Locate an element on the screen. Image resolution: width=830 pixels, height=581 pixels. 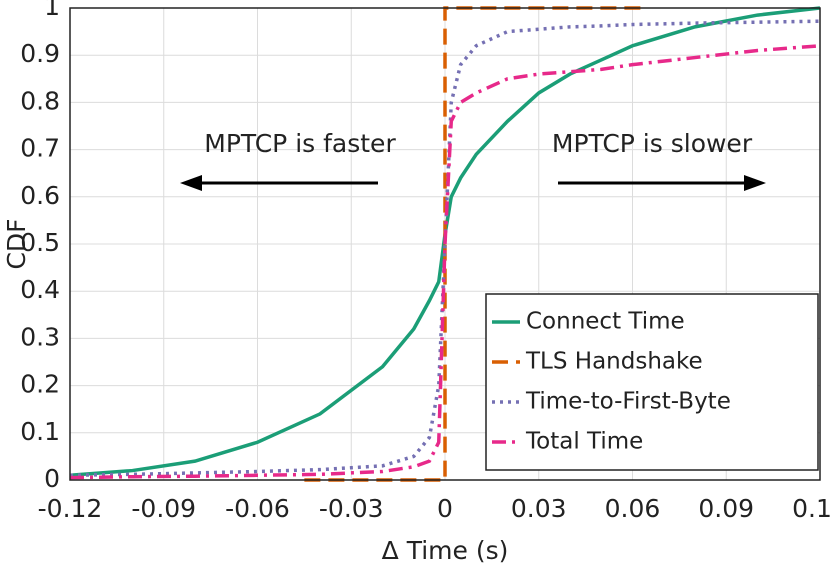
legend-label: Total Time is located at coordinates (584, 442).